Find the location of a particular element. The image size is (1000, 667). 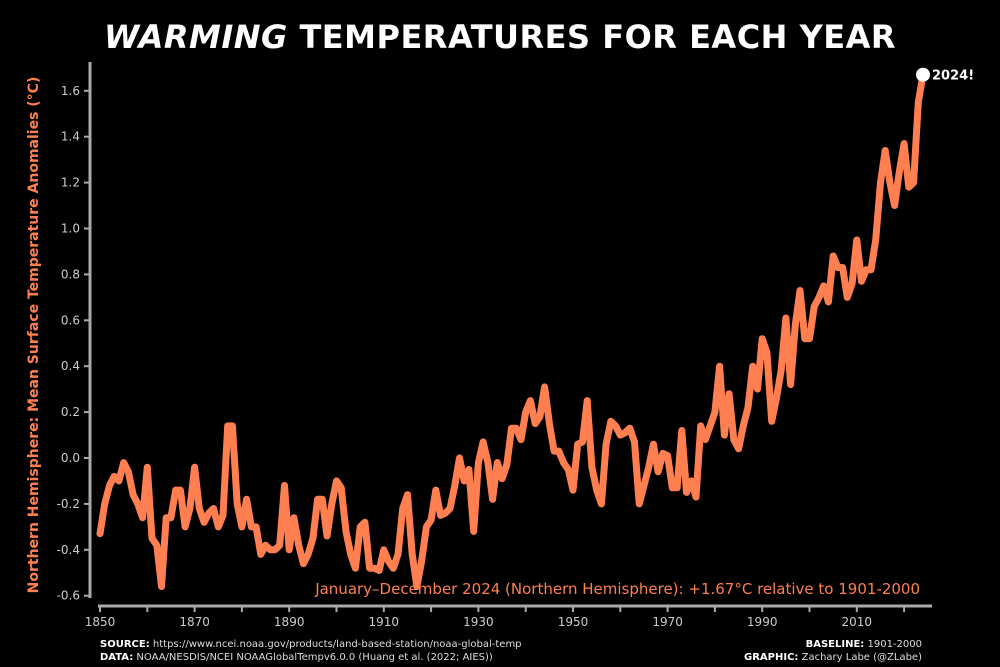

y-tick-label: 1.4 is located at coordinates (70, 137).